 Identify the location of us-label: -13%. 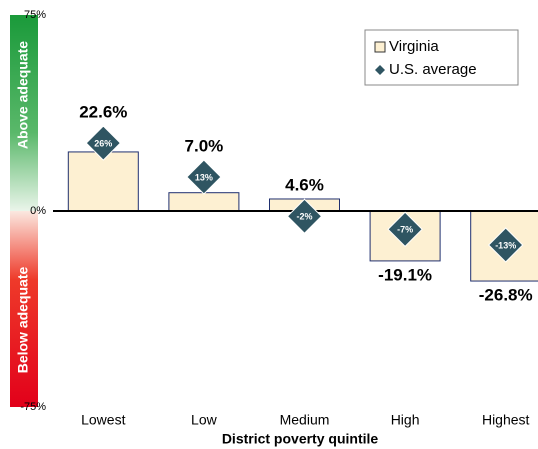
(505, 245).